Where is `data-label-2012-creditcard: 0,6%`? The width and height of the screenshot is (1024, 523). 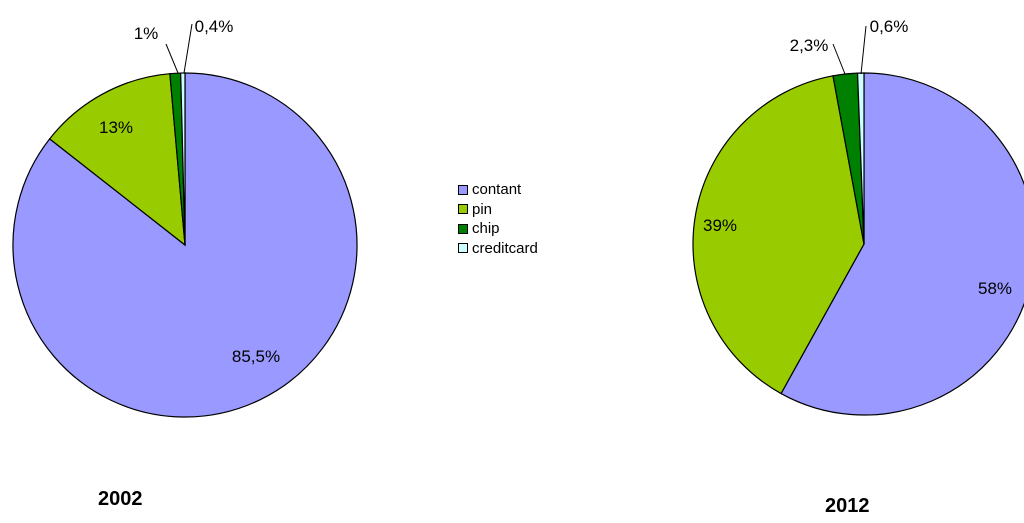 data-label-2012-creditcard: 0,6% is located at coordinates (889, 26).